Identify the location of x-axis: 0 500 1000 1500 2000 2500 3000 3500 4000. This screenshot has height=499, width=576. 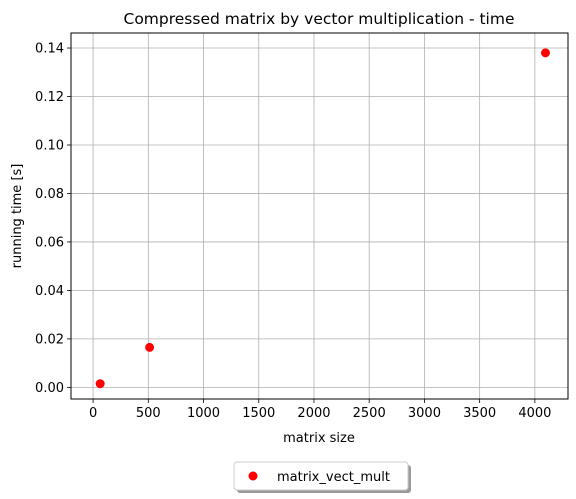
(320, 410).